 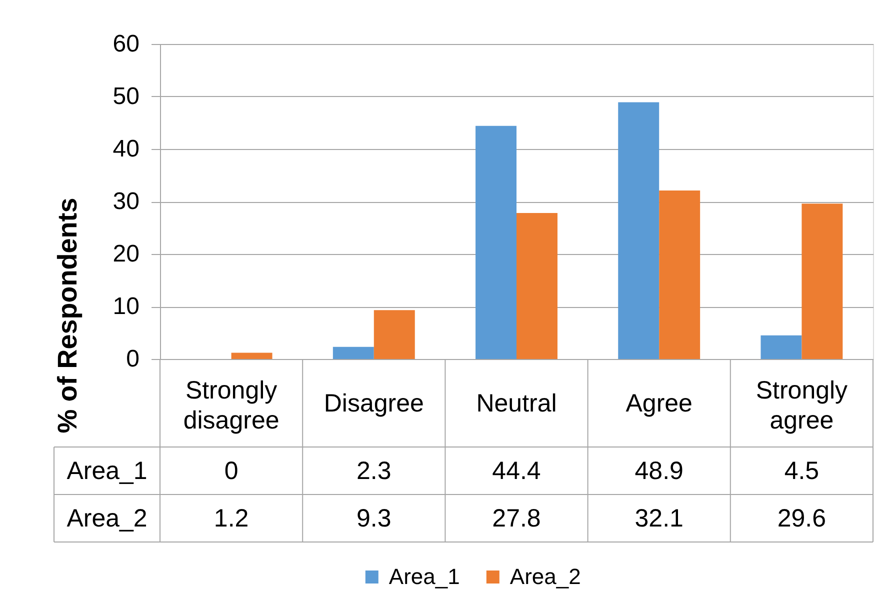 I want to click on data-label: 1.2, so click(x=231, y=518).